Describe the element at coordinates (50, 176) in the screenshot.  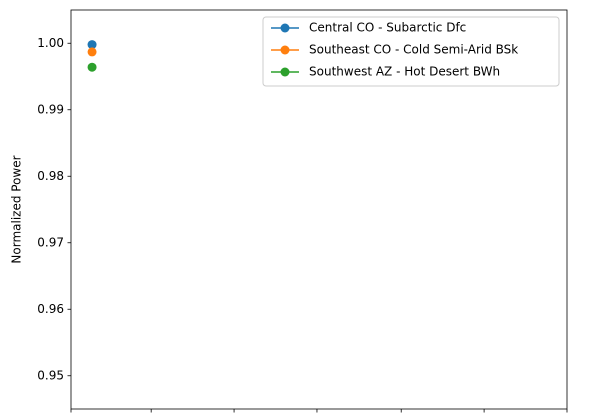
I see `y-tick-label: 0.98` at that location.